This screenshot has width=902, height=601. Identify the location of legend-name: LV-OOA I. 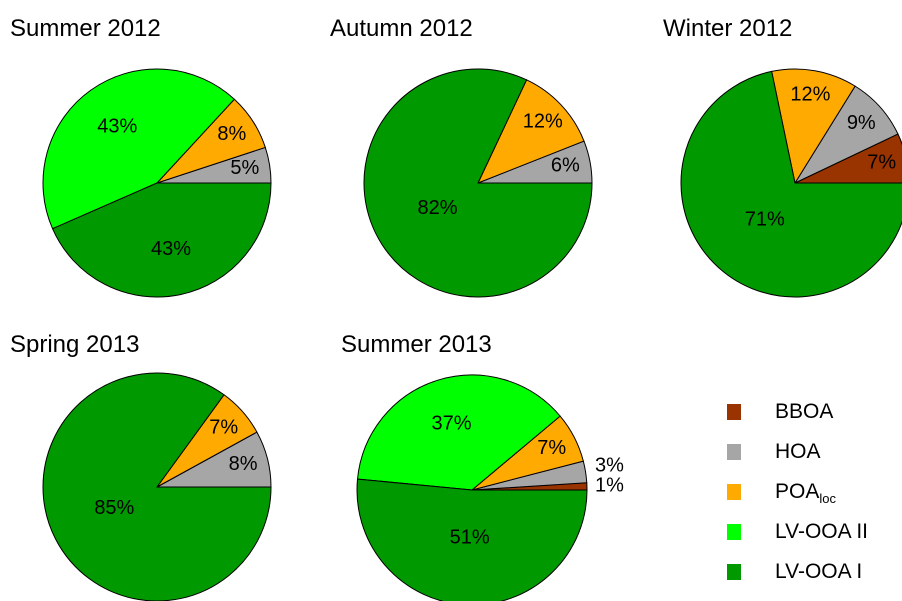
(818, 571).